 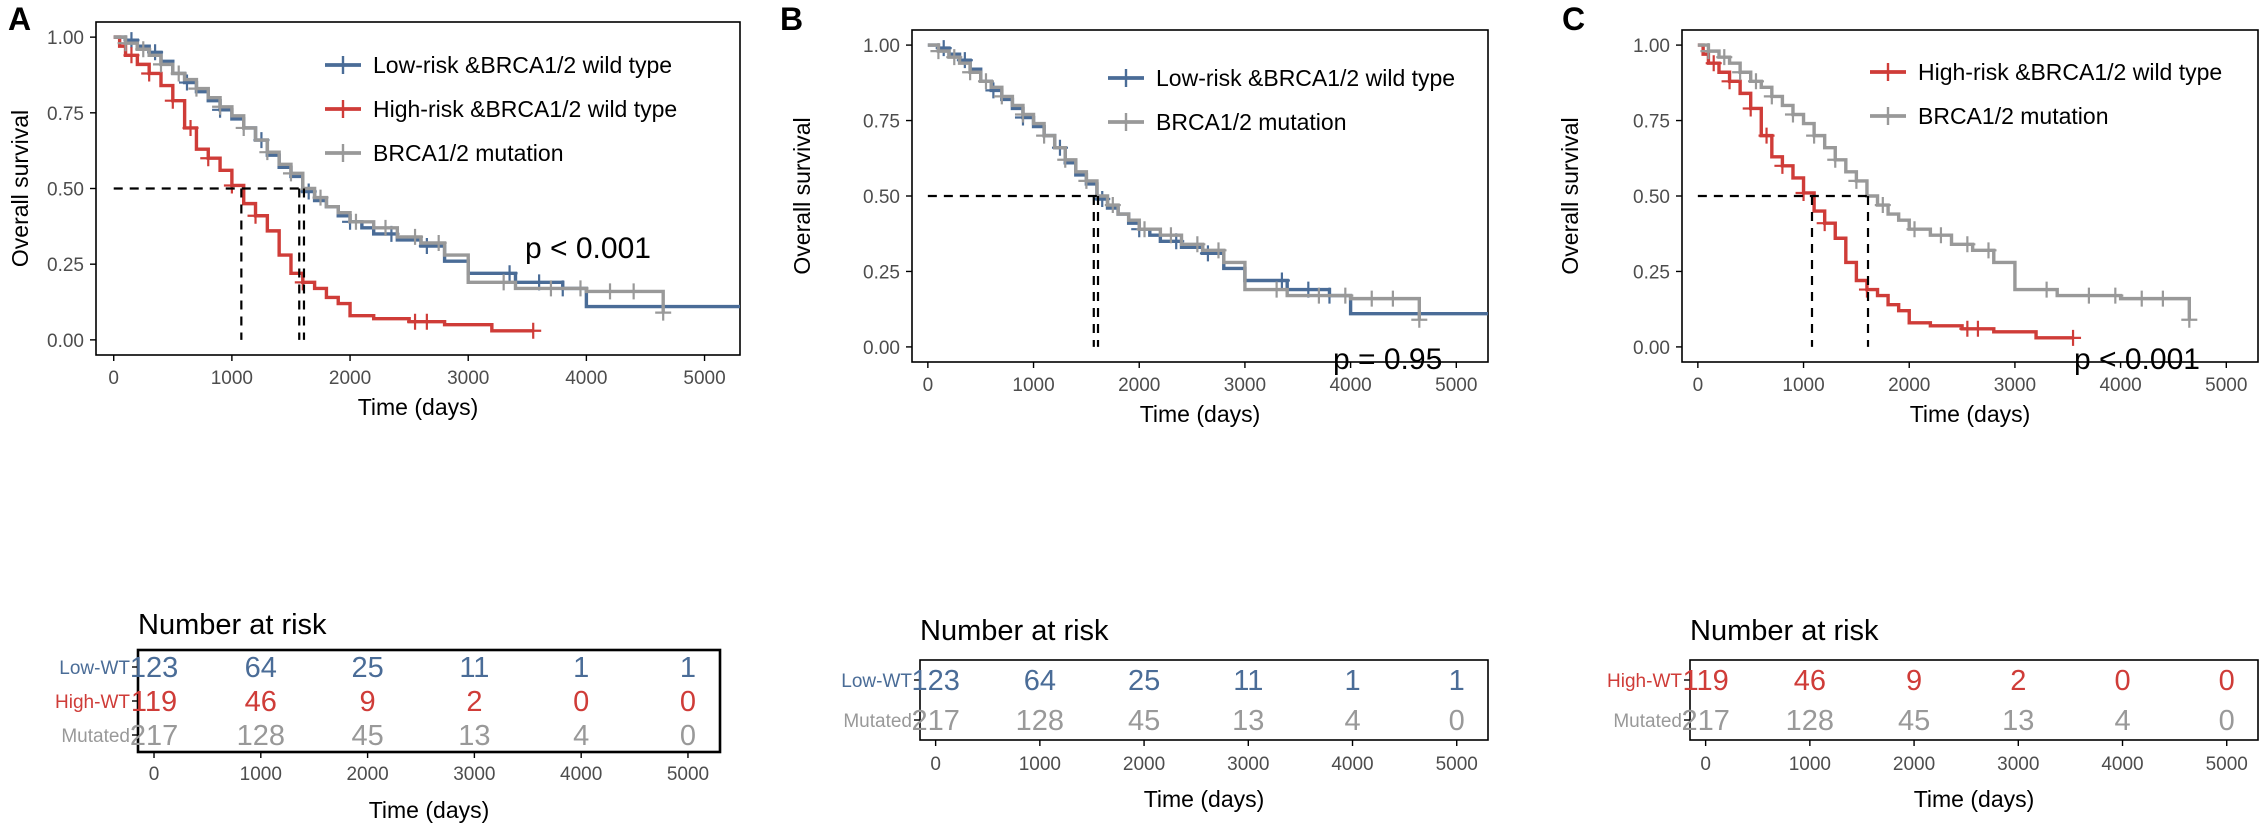 I want to click on legend-label: High-risk &BRCA1/2 wild type, so click(x=525, y=109).